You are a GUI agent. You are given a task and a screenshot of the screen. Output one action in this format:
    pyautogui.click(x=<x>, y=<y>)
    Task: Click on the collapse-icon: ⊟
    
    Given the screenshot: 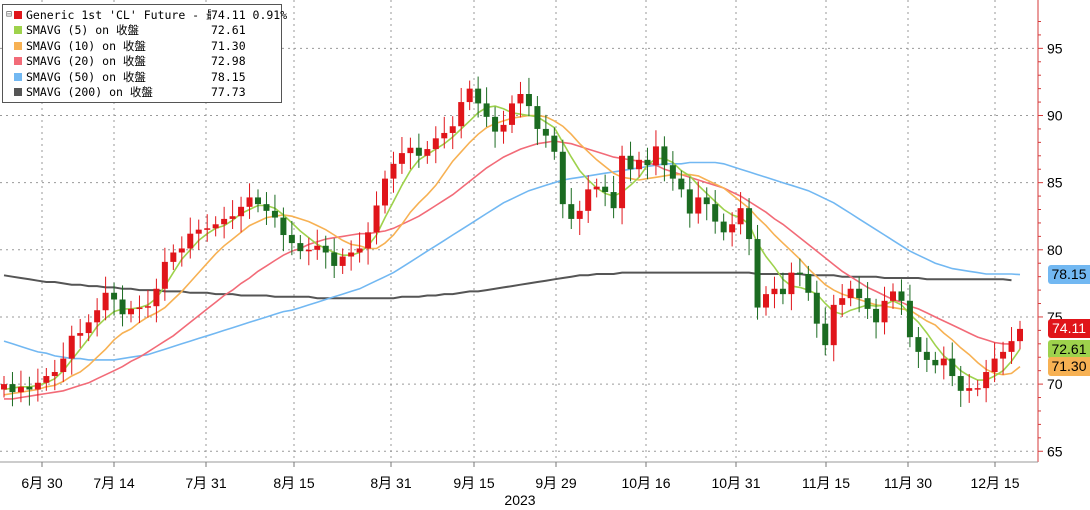 What is the action you would take?
    pyautogui.click(x=9, y=15)
    